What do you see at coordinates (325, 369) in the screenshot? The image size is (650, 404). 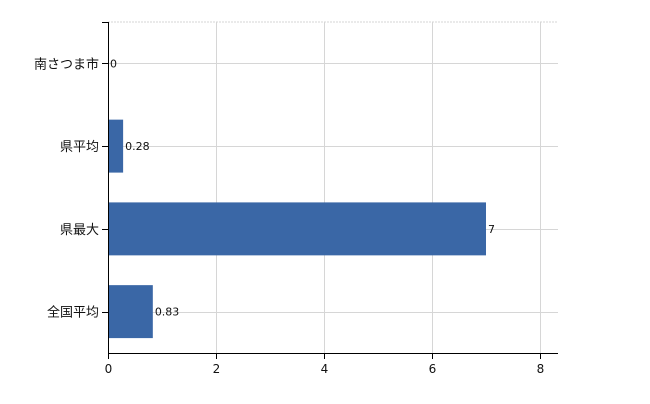 I see `x-tick-label-4: 4` at bounding box center [325, 369].